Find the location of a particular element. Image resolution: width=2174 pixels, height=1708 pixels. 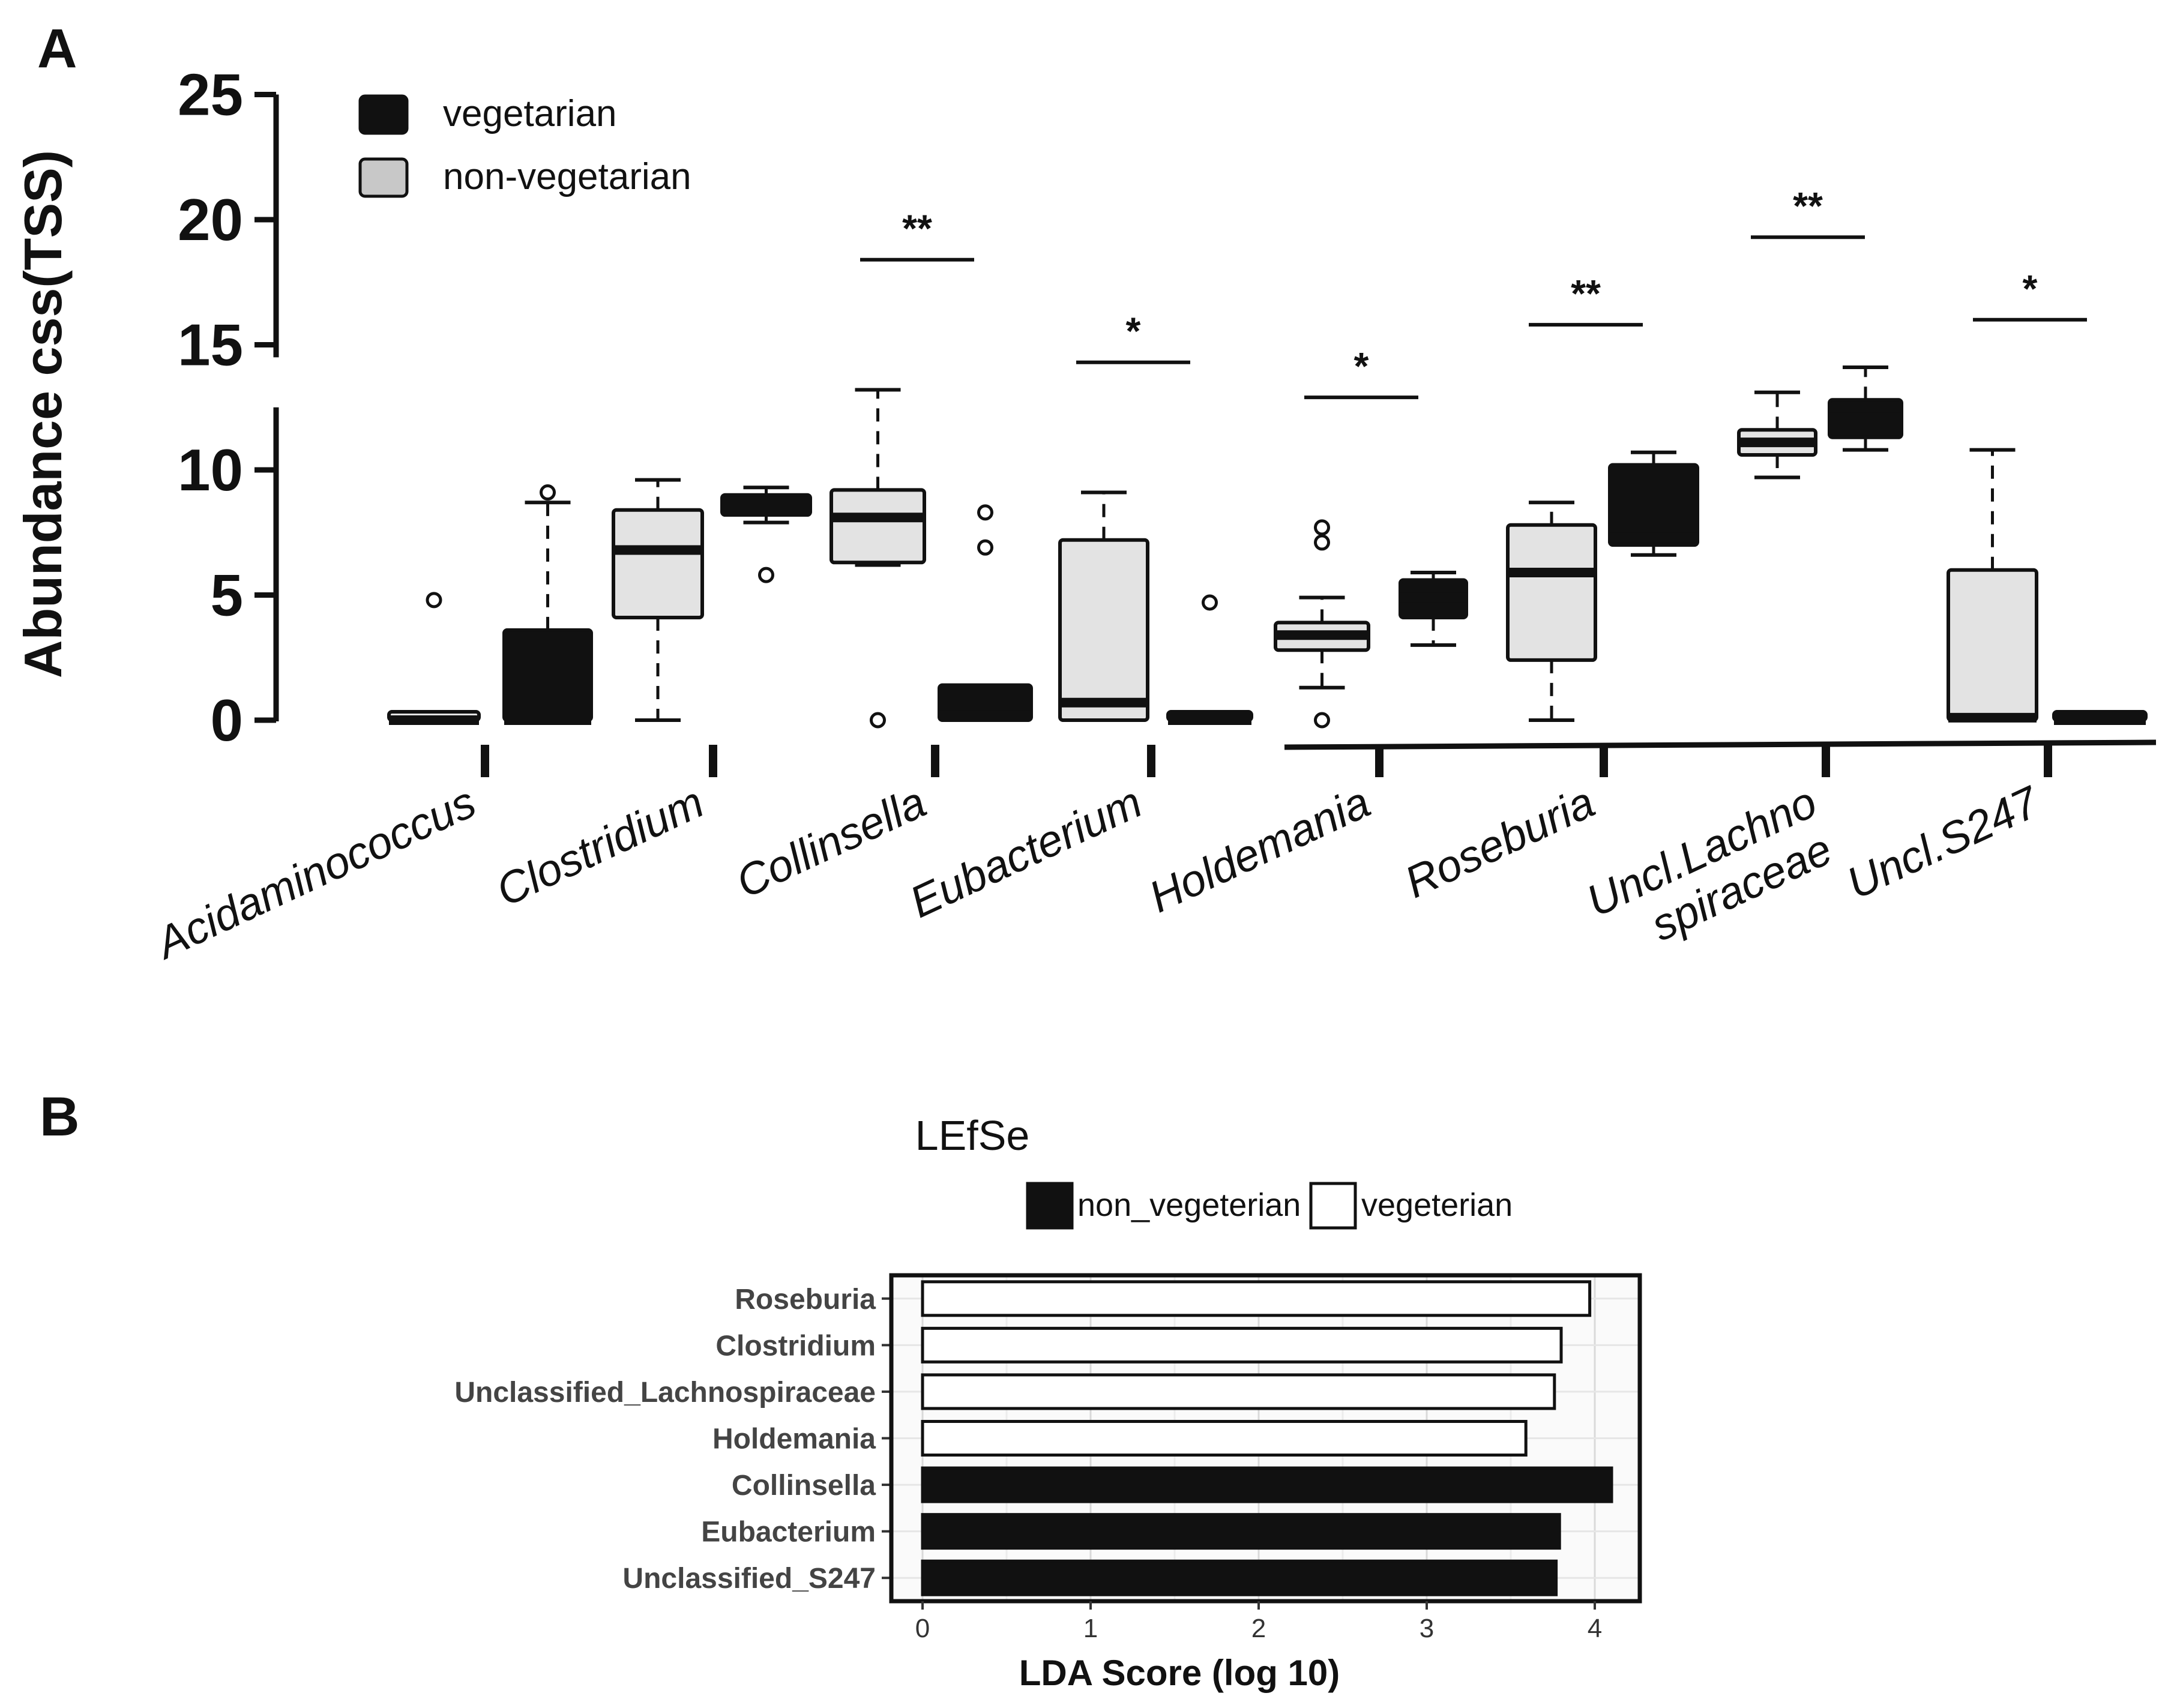

y-tick-label: 15 is located at coordinates (210, 345).